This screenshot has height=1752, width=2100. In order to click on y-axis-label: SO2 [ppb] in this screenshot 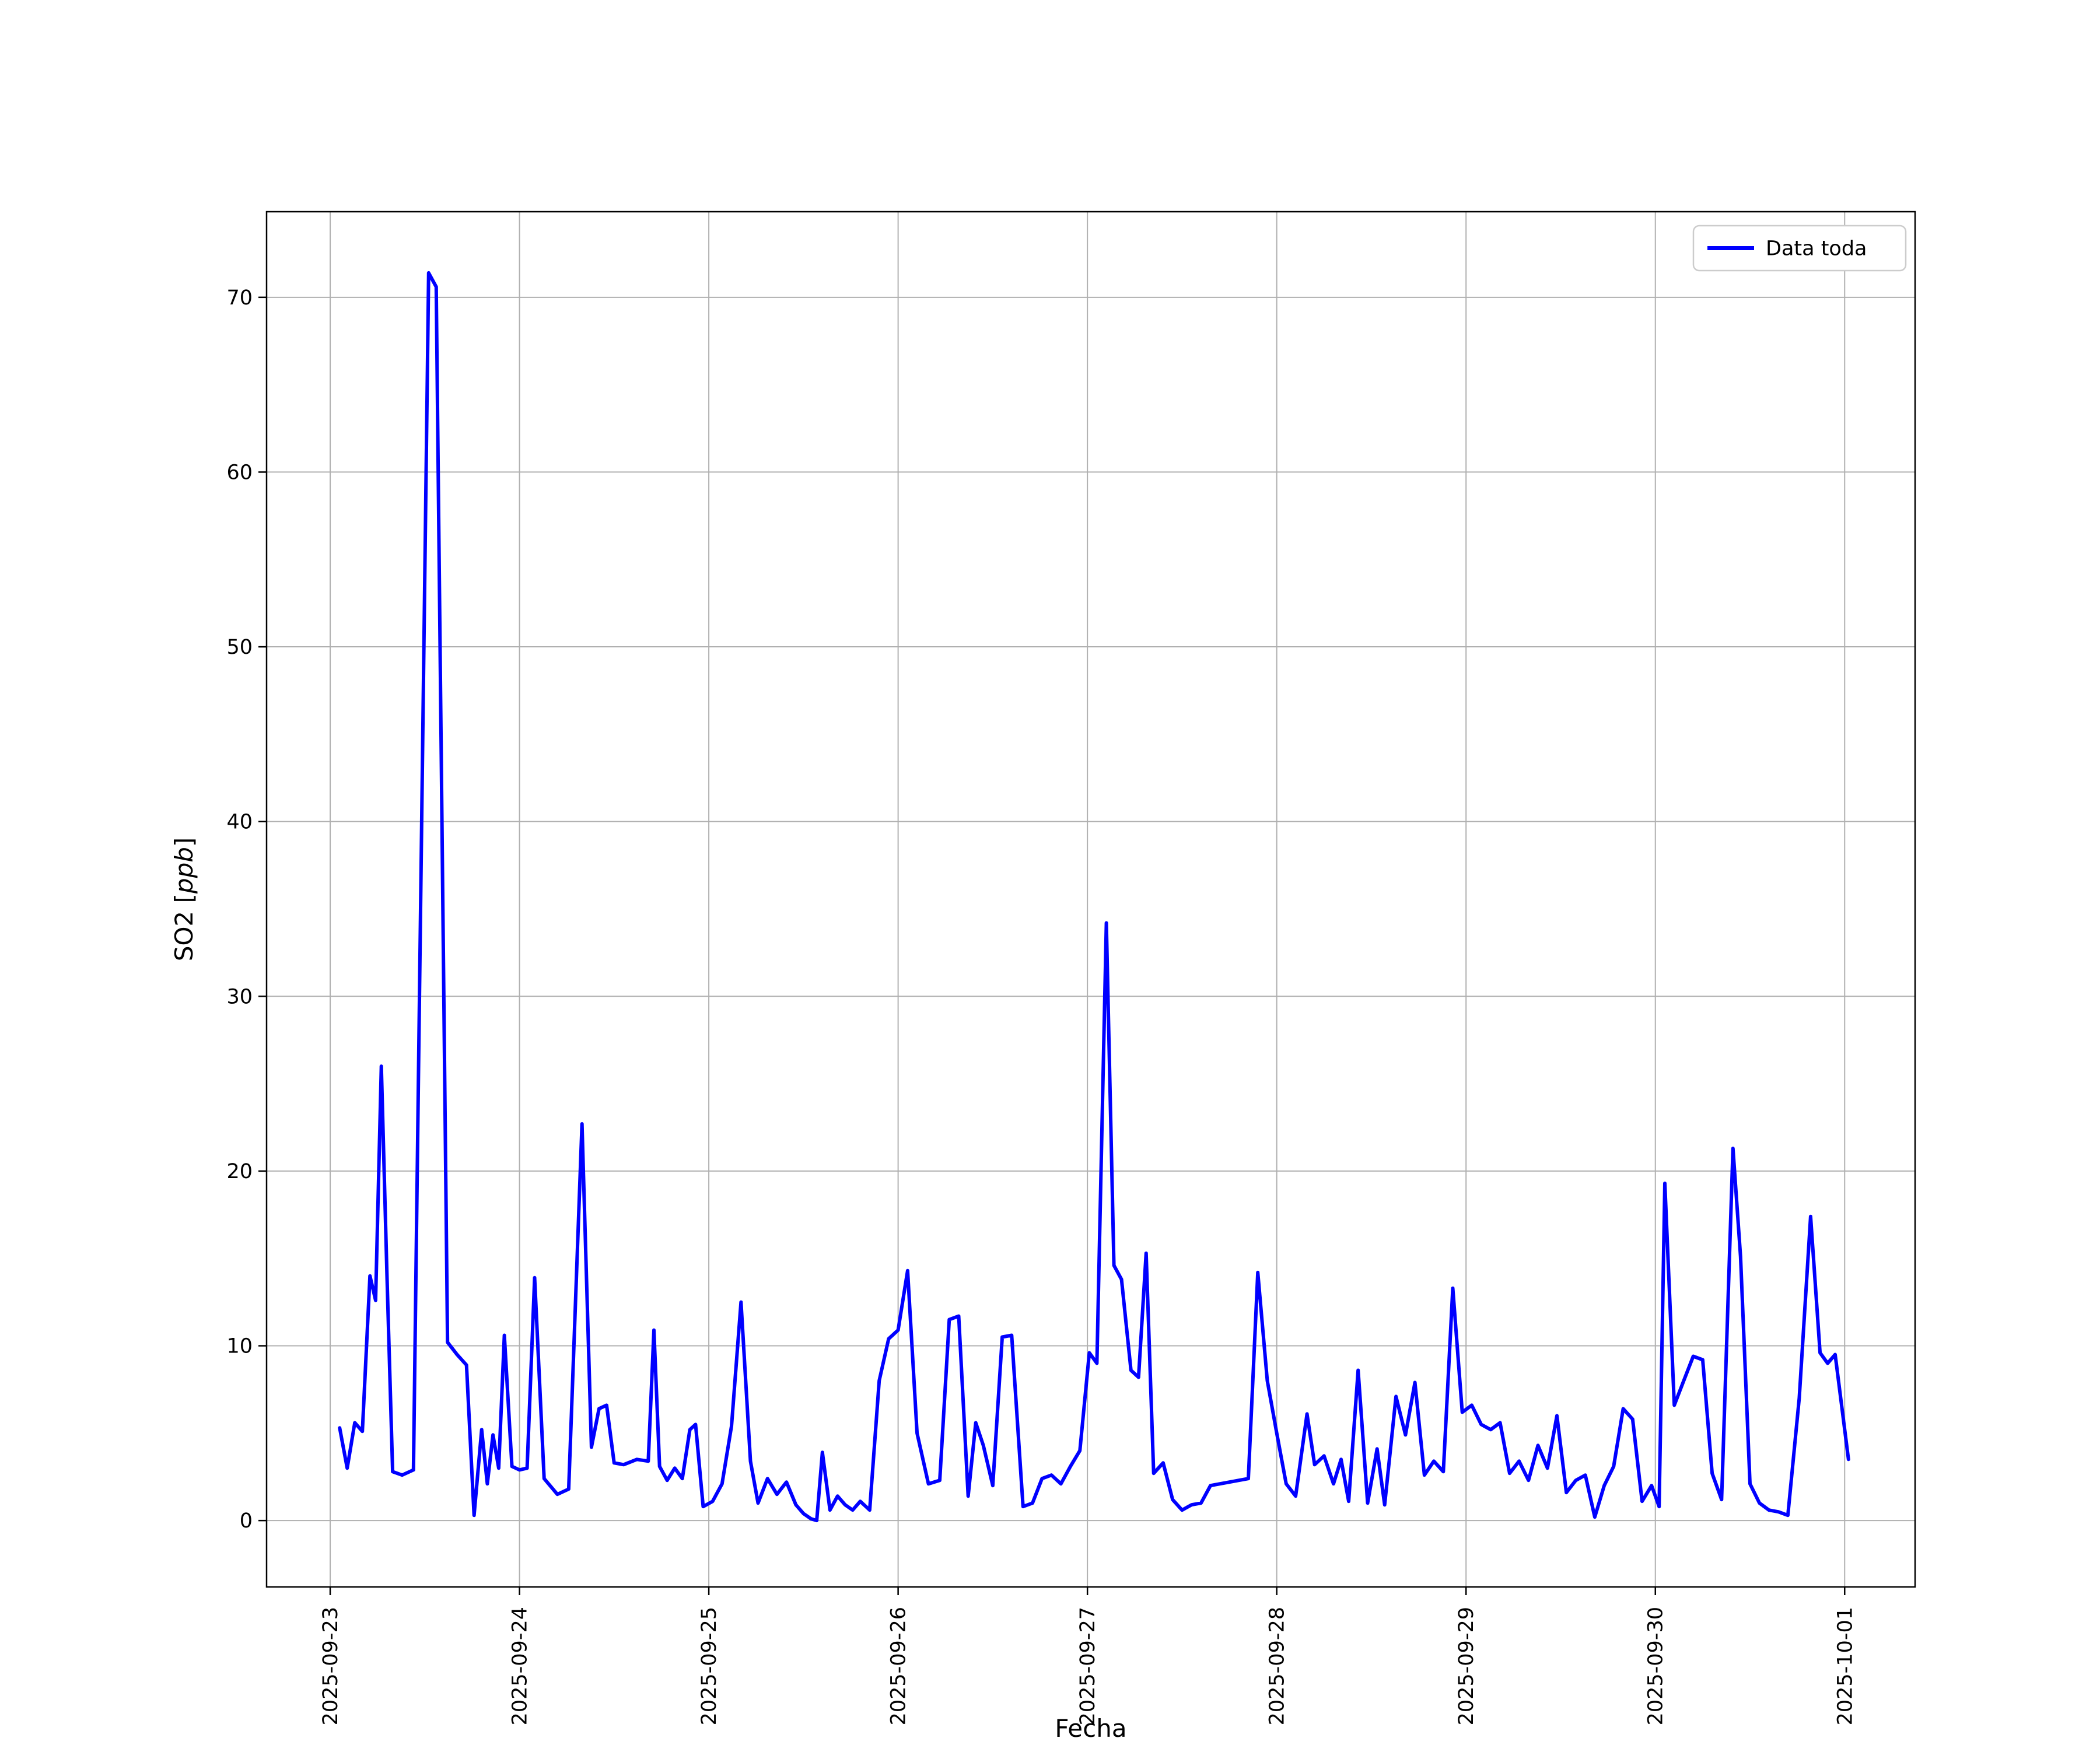, I will do `click(184, 900)`.